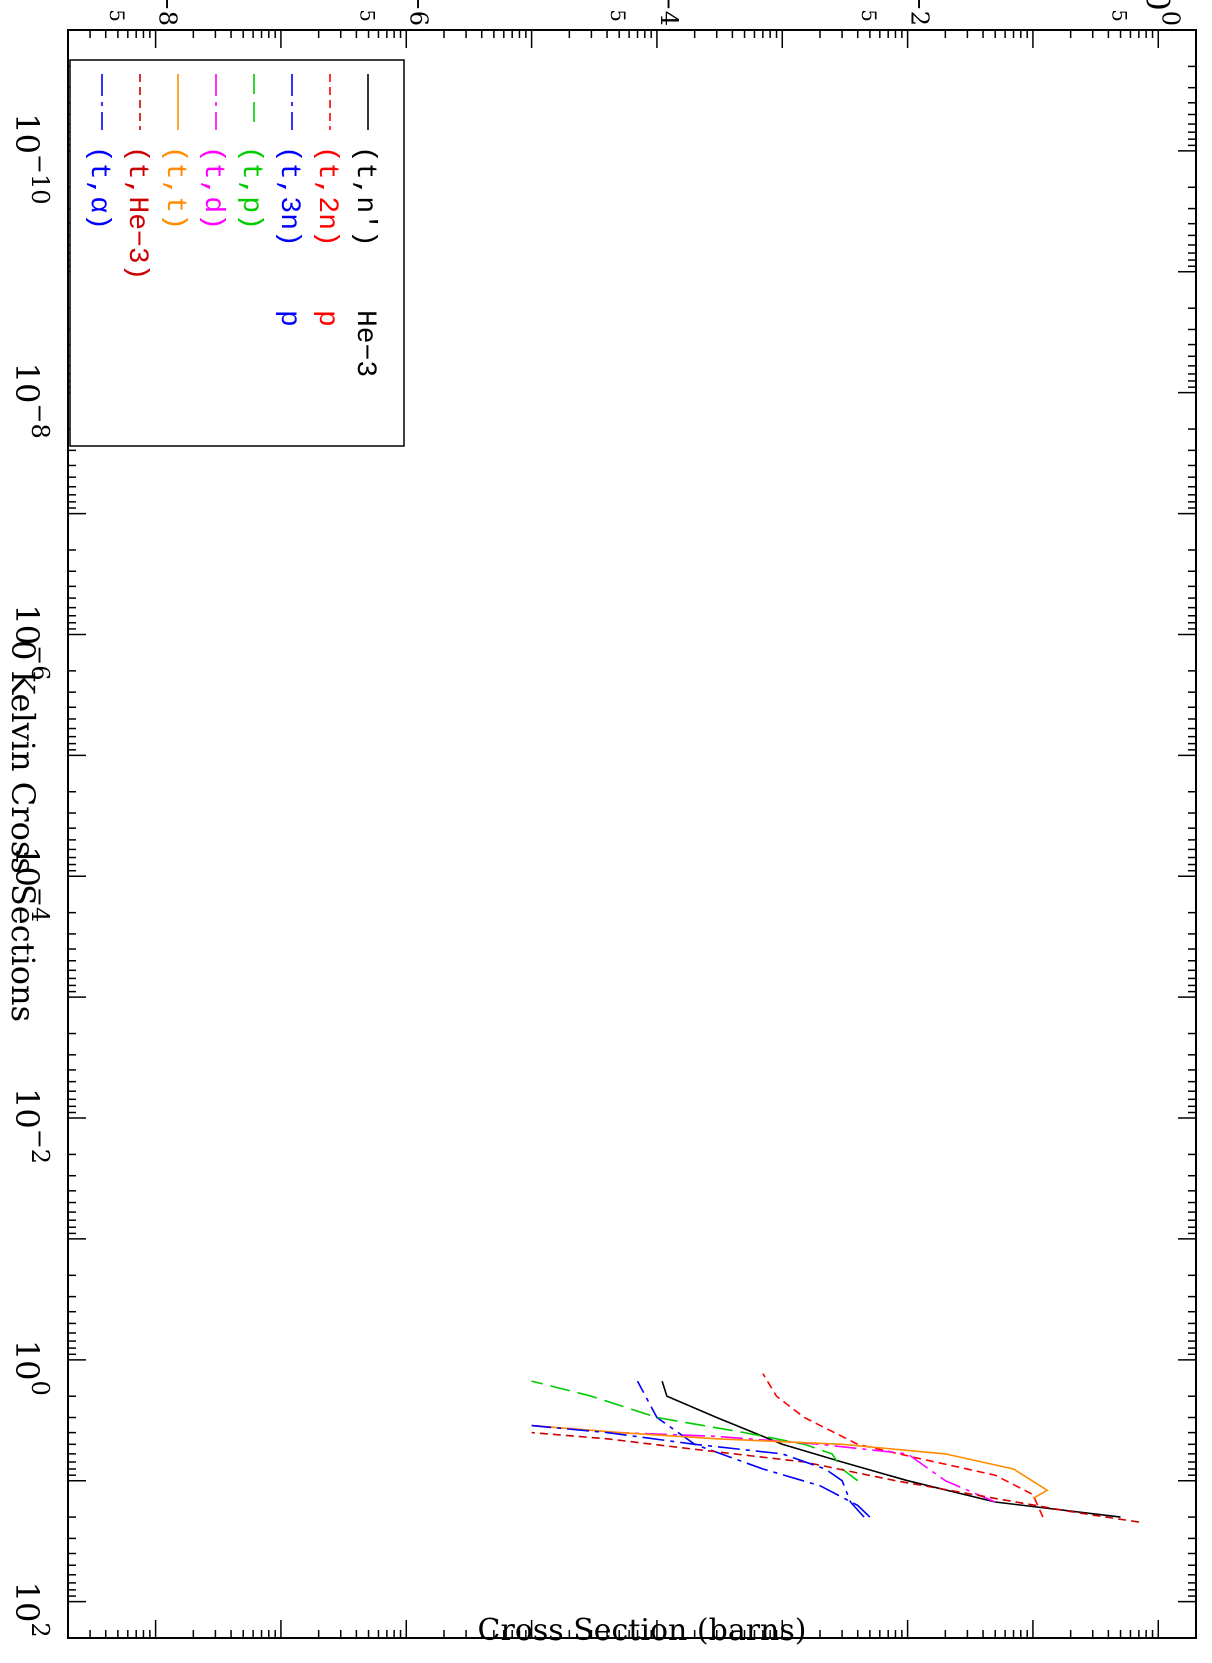  I want to click on y-tick-label: 10⁻⁸, so click(159, 13).